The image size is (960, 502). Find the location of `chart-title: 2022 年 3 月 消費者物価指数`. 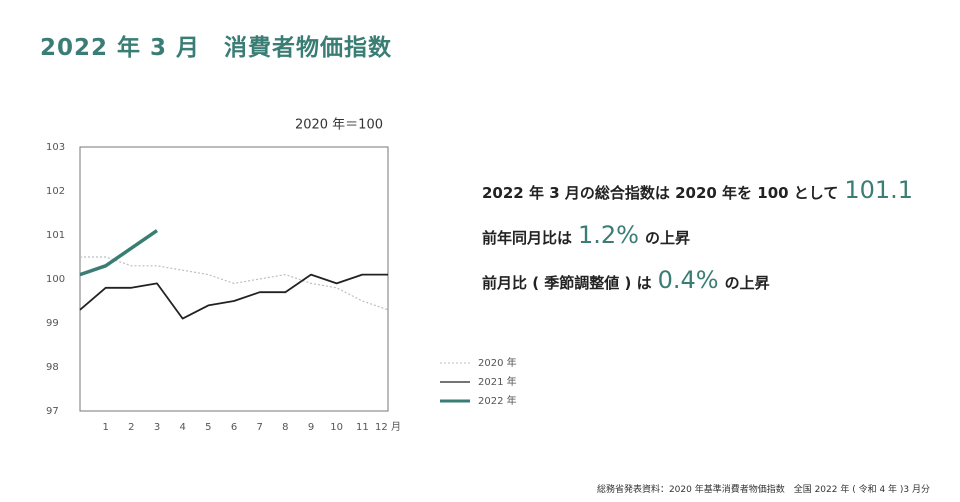

chart-title: 2022 年 3 月 消費者物価指数 is located at coordinates (216, 48).